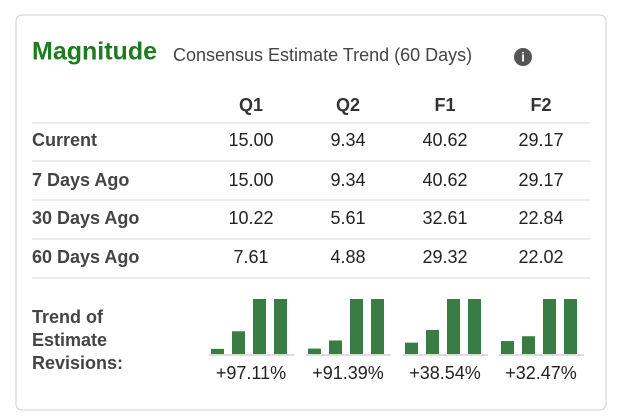 The width and height of the screenshot is (619, 416). What do you see at coordinates (322, 55) in the screenshot?
I see `subtitle: Consensus Estimate Trend (60 Days)` at bounding box center [322, 55].